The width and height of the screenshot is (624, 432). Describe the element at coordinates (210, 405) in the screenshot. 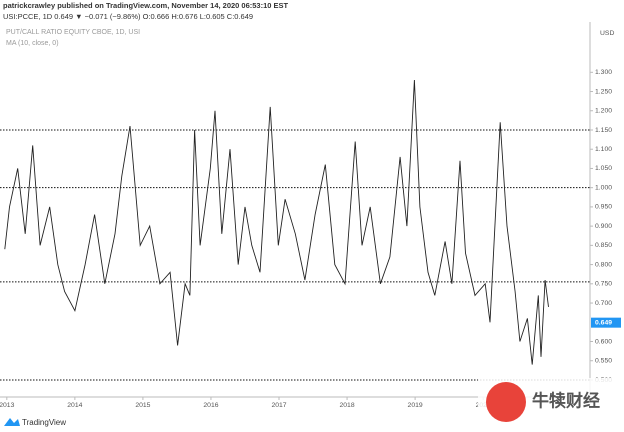

I see `x-tick-label: 2016` at that location.